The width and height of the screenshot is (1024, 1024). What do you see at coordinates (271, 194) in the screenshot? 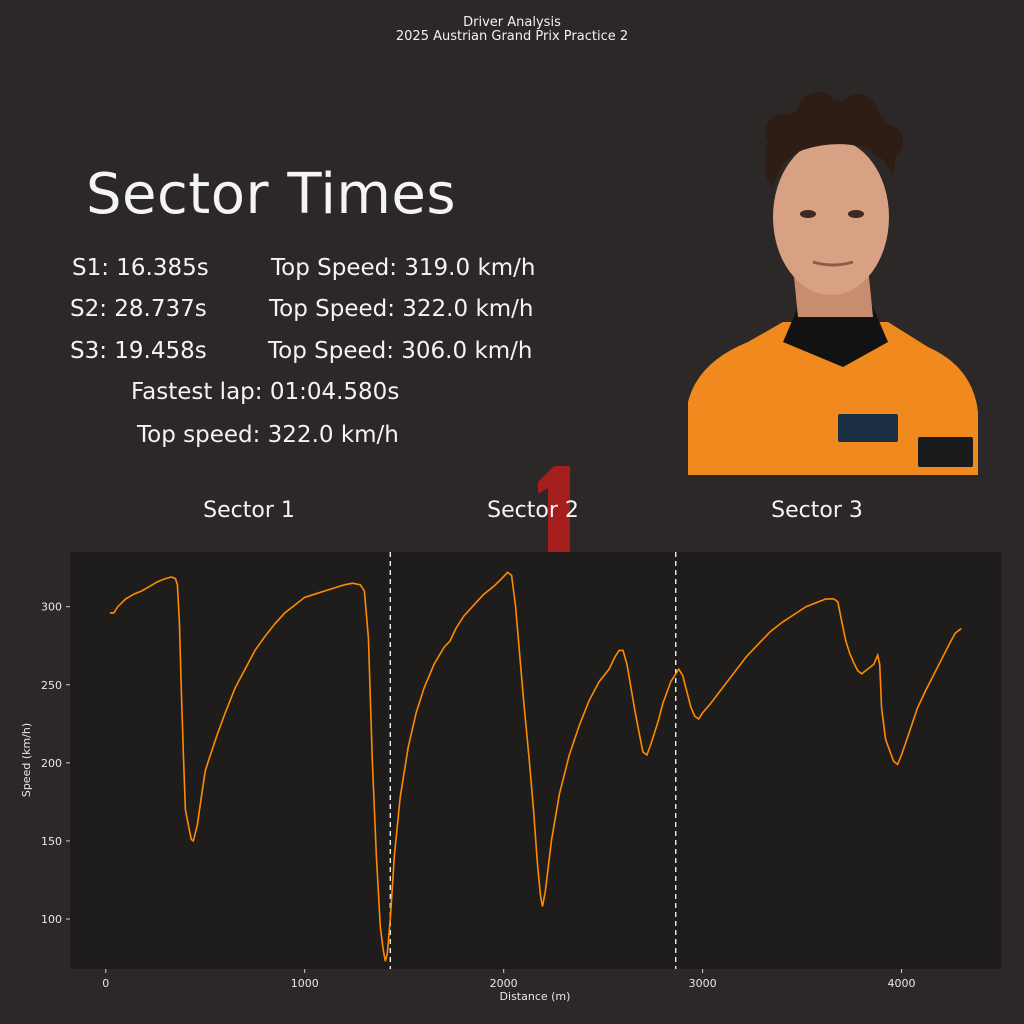
I see `sector-times-title: Sector Times` at bounding box center [271, 194].